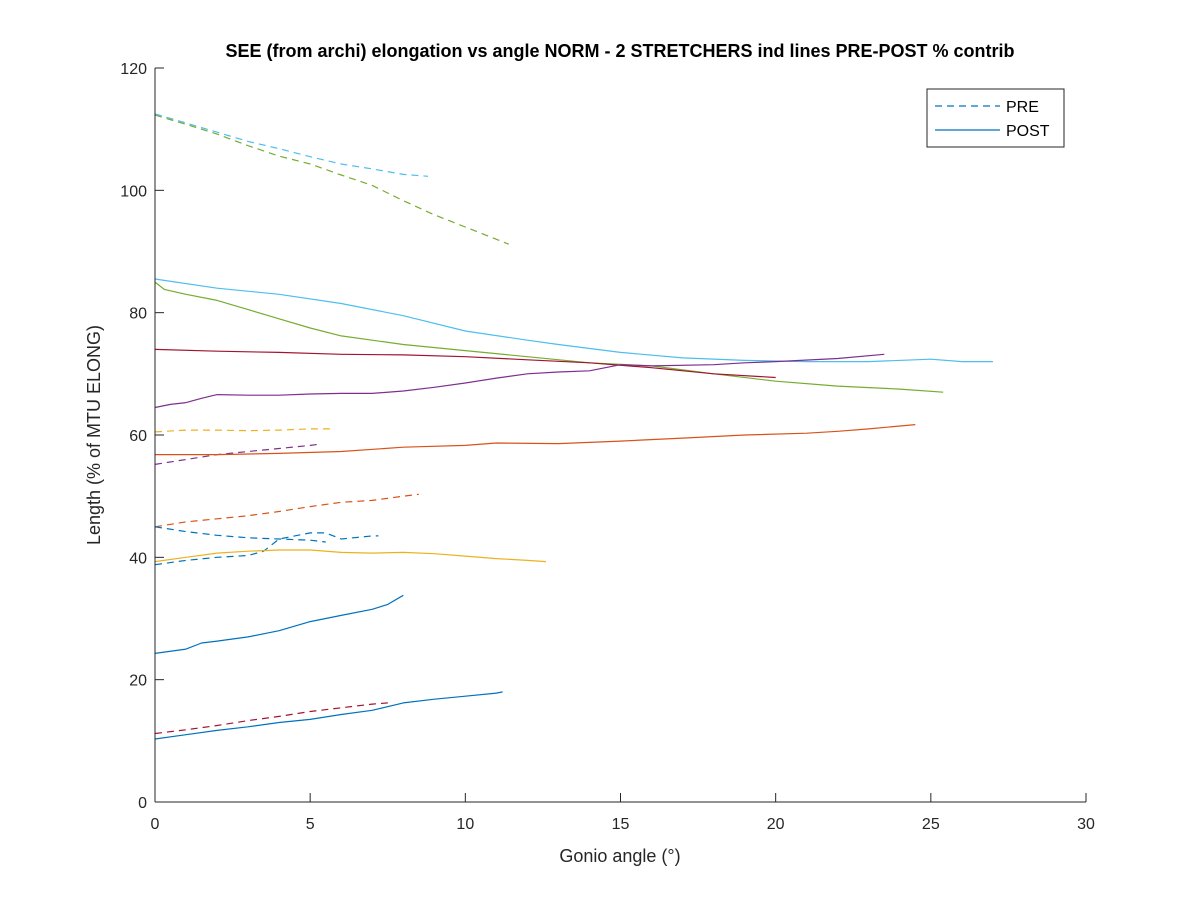 The image size is (1200, 900). Describe the element at coordinates (776, 824) in the screenshot. I see `x-tick-label: 20` at that location.